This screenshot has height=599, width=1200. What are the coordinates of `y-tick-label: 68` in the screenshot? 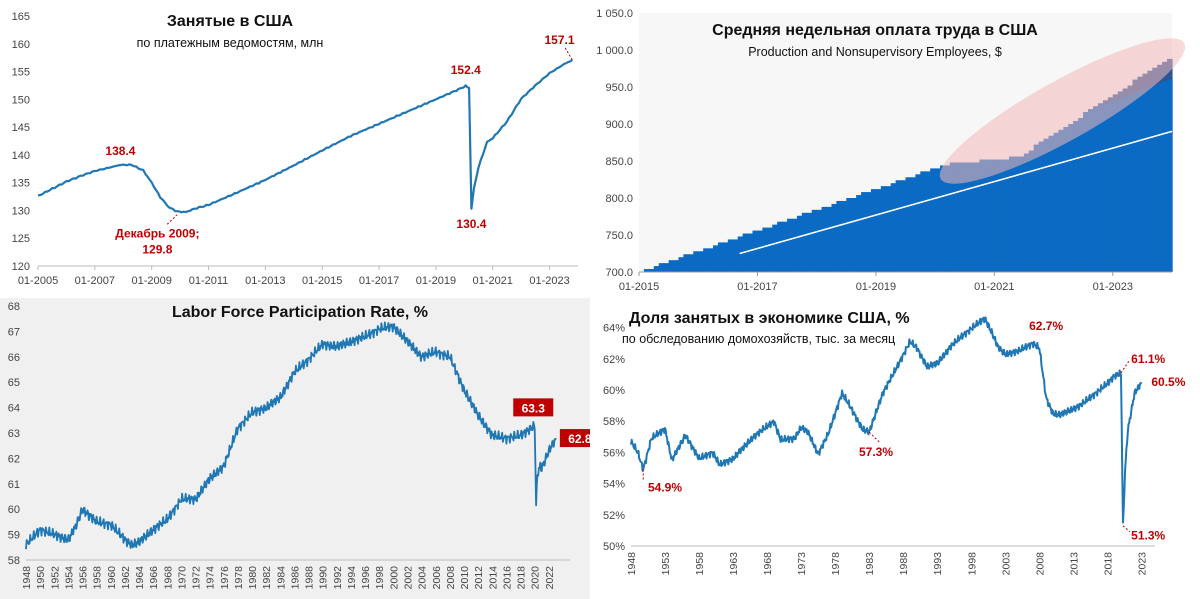 It's located at (14, 307).